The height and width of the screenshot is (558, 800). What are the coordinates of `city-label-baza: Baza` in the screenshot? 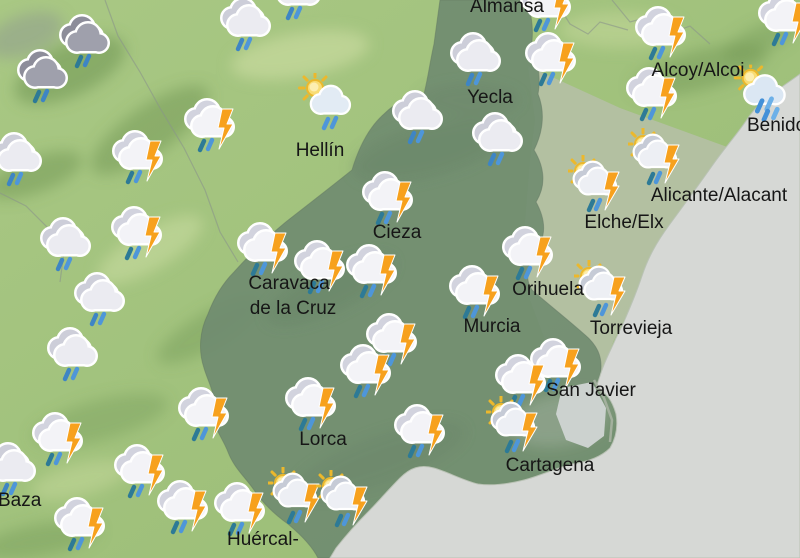 It's located at (21, 500).